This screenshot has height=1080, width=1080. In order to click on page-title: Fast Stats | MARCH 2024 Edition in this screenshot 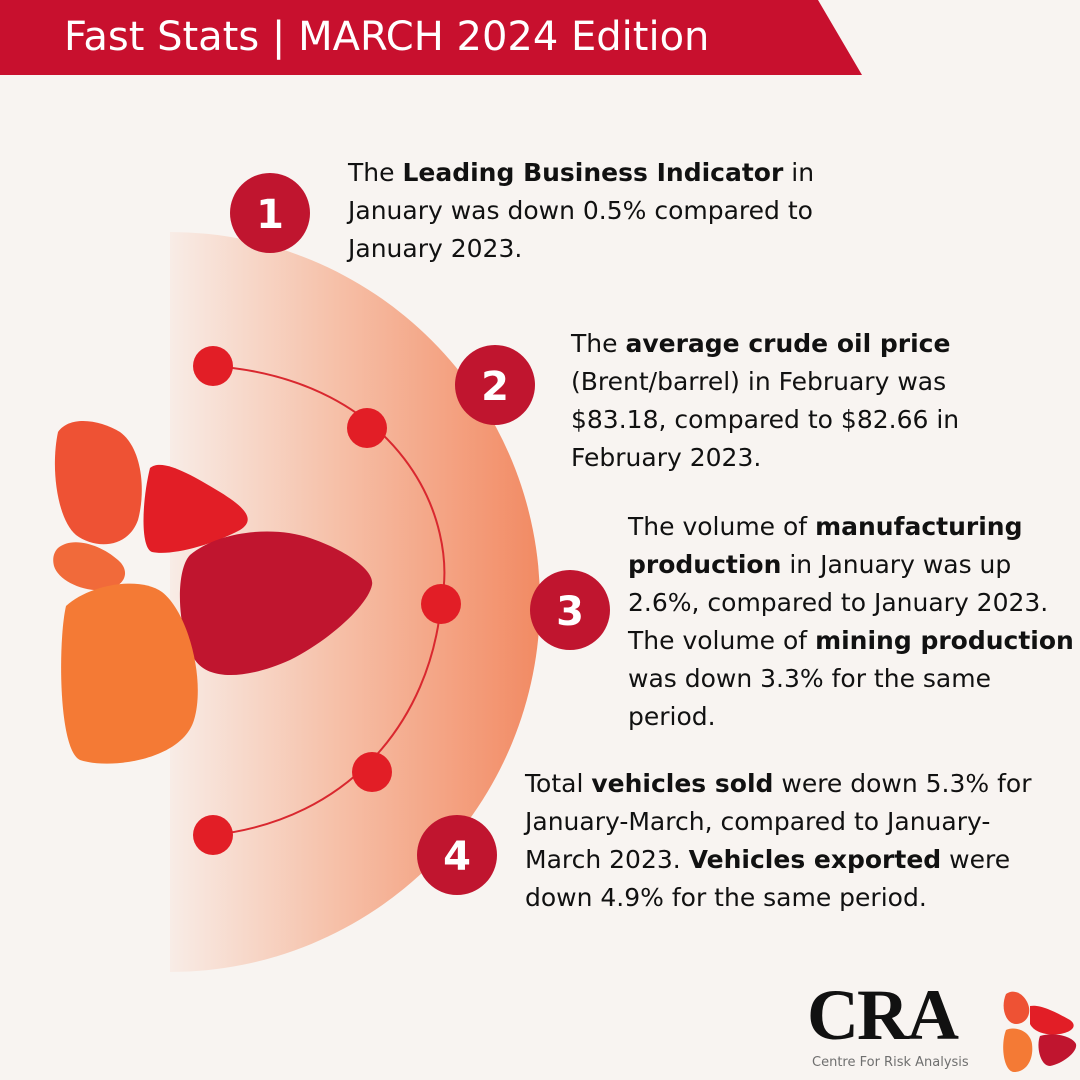, I will do `click(387, 37)`.